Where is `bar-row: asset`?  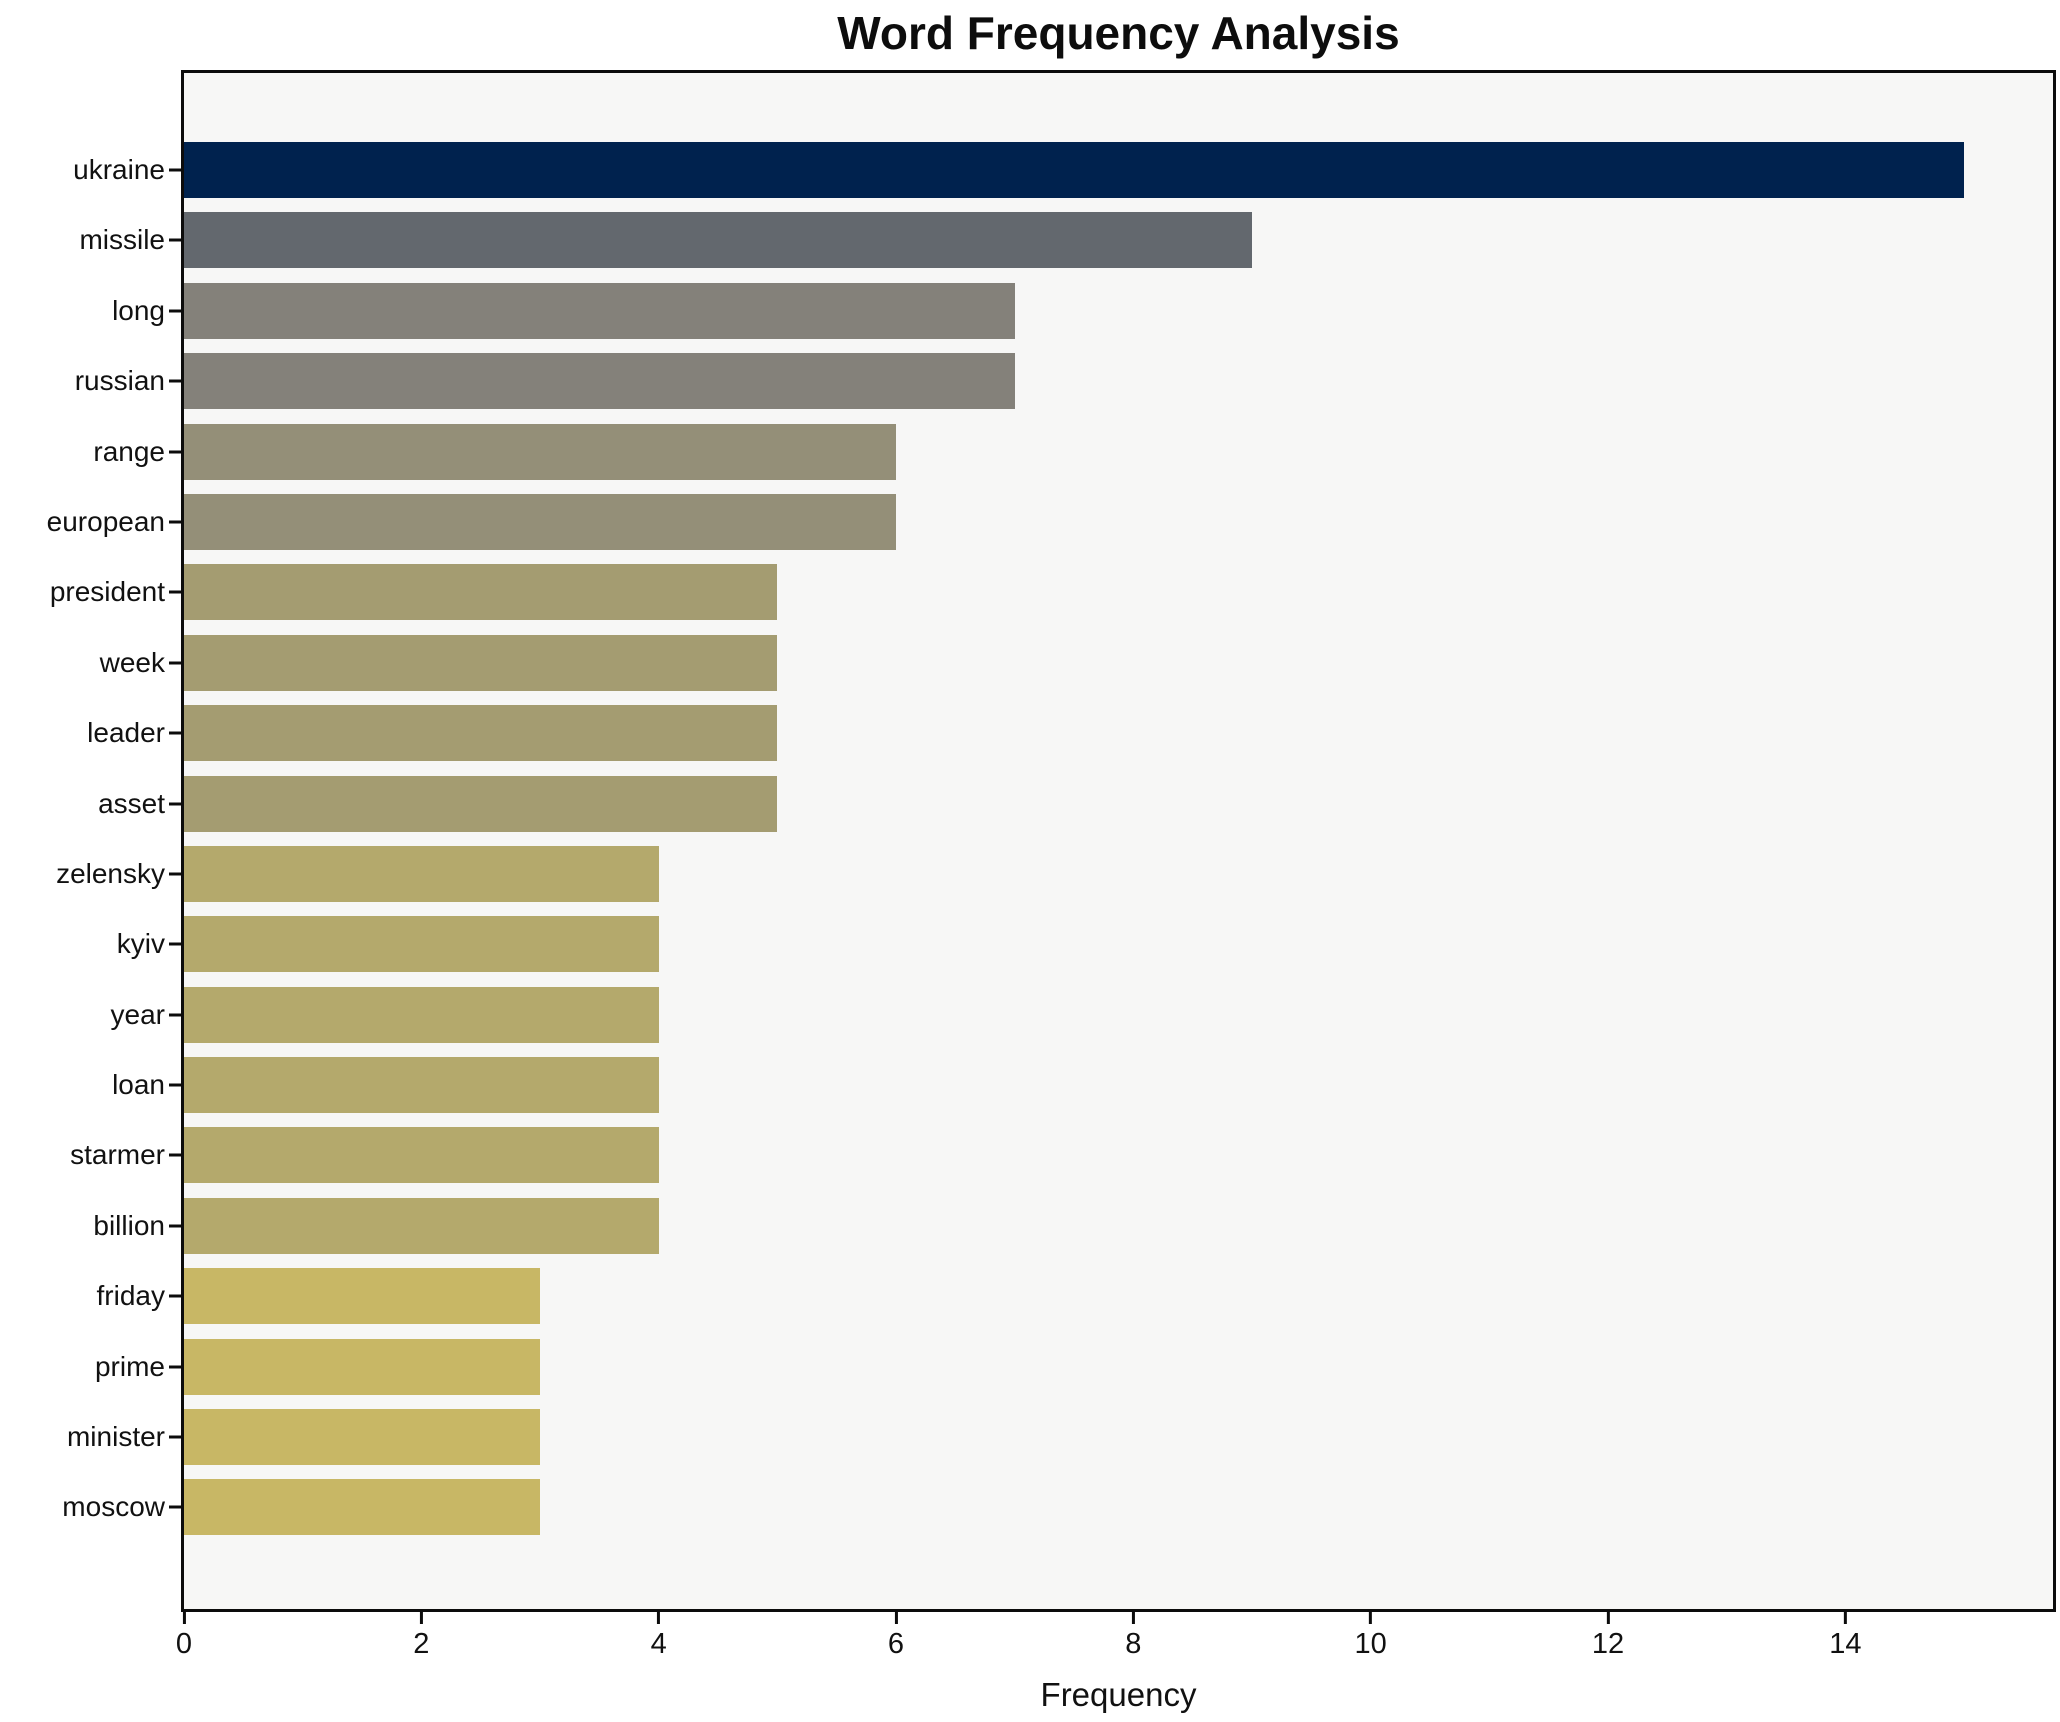 bar-row: asset is located at coordinates (1075, 803).